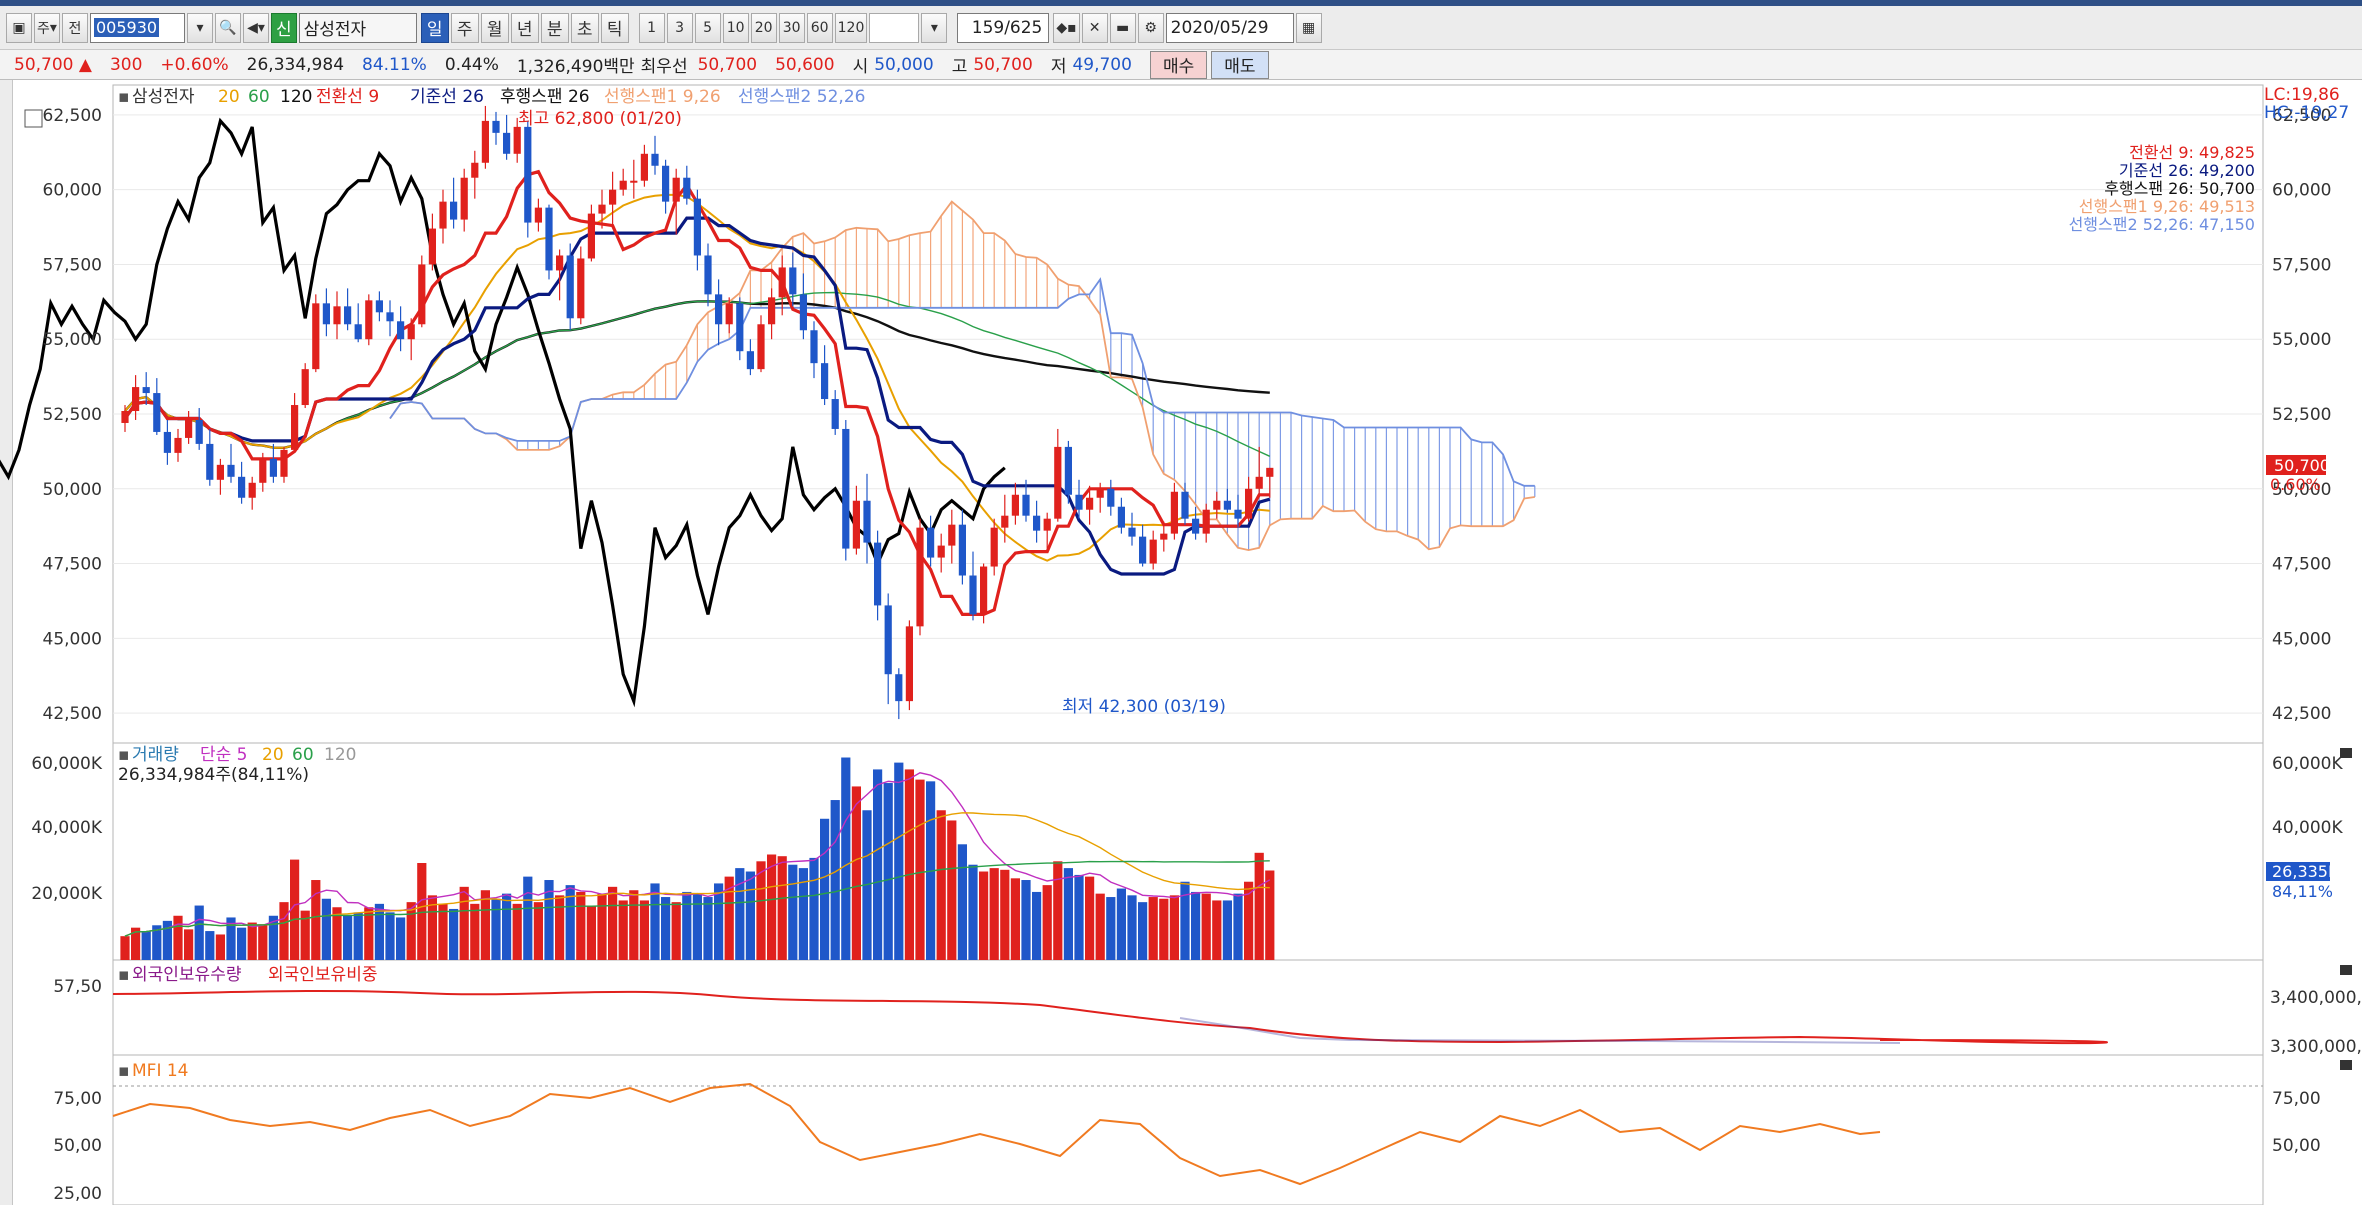 Image resolution: width=2362 pixels, height=1205 pixels. I want to click on code-dropdown-icon: ▾, so click(200, 27).